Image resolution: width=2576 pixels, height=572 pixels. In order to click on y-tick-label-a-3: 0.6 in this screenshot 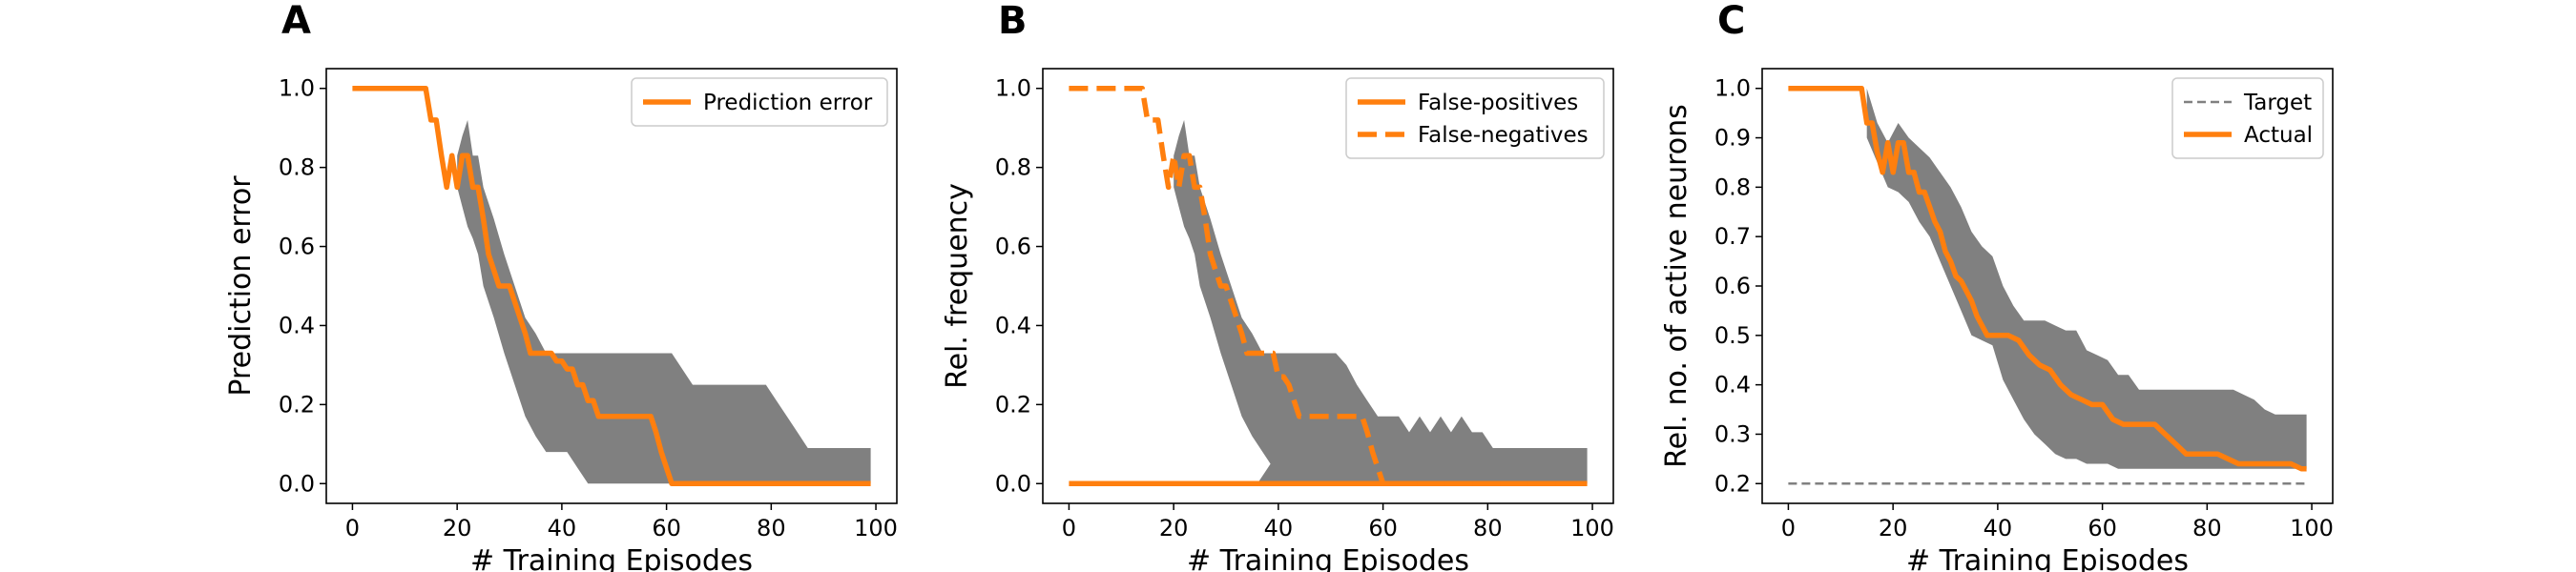, I will do `click(297, 247)`.